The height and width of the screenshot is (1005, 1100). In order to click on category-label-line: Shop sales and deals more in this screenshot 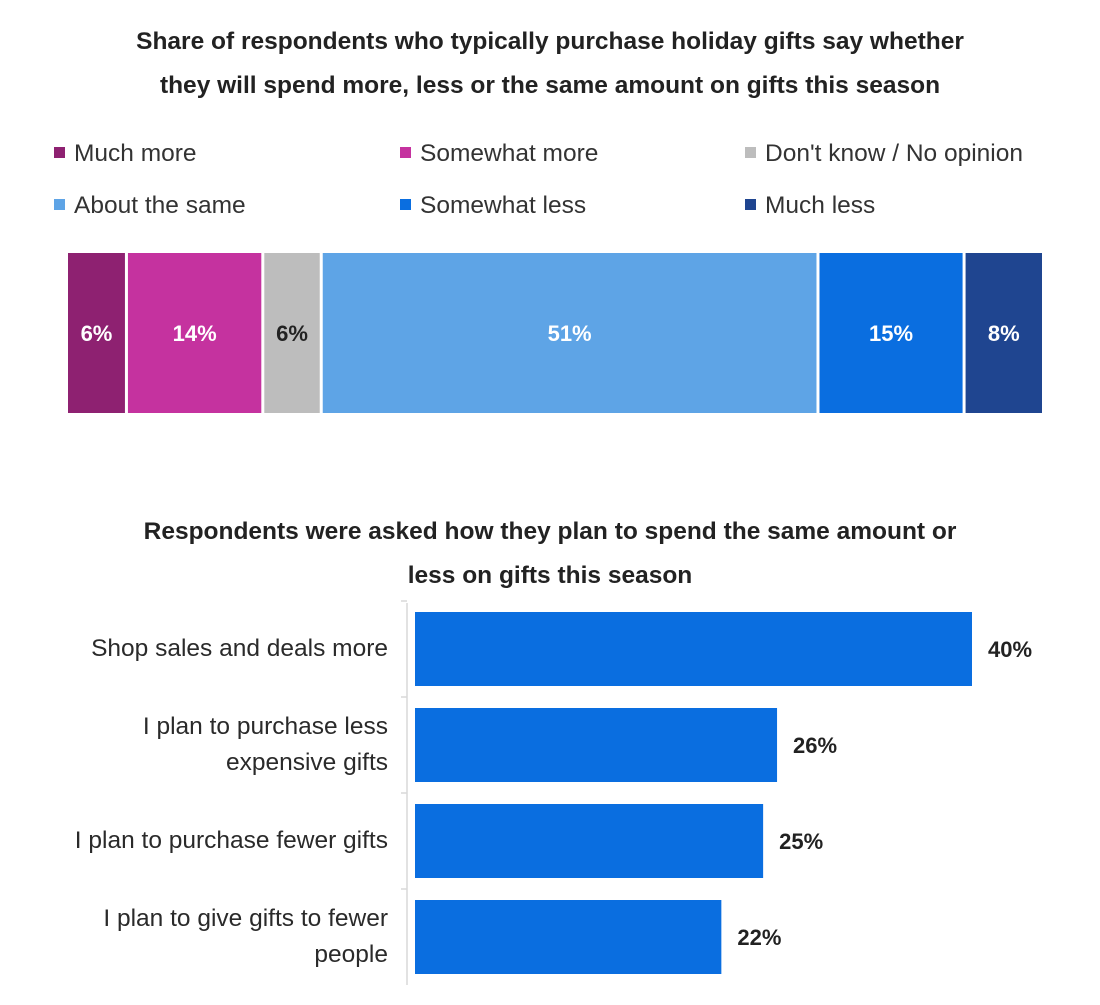, I will do `click(239, 648)`.